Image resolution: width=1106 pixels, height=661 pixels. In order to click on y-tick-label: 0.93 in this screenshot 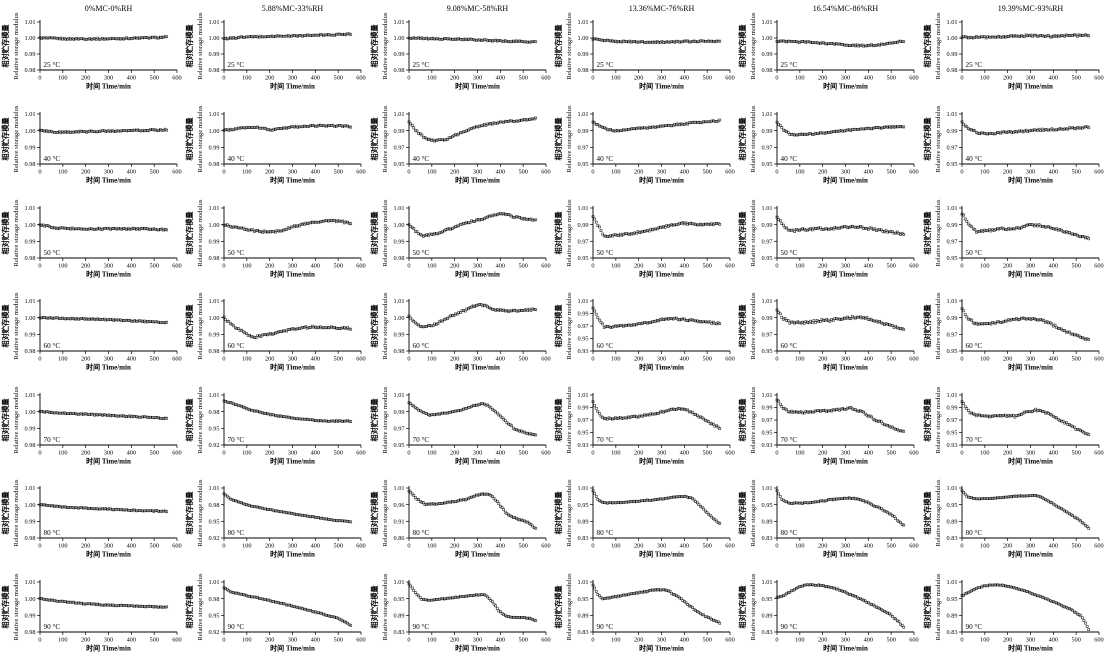, I will do `click(767, 445)`.